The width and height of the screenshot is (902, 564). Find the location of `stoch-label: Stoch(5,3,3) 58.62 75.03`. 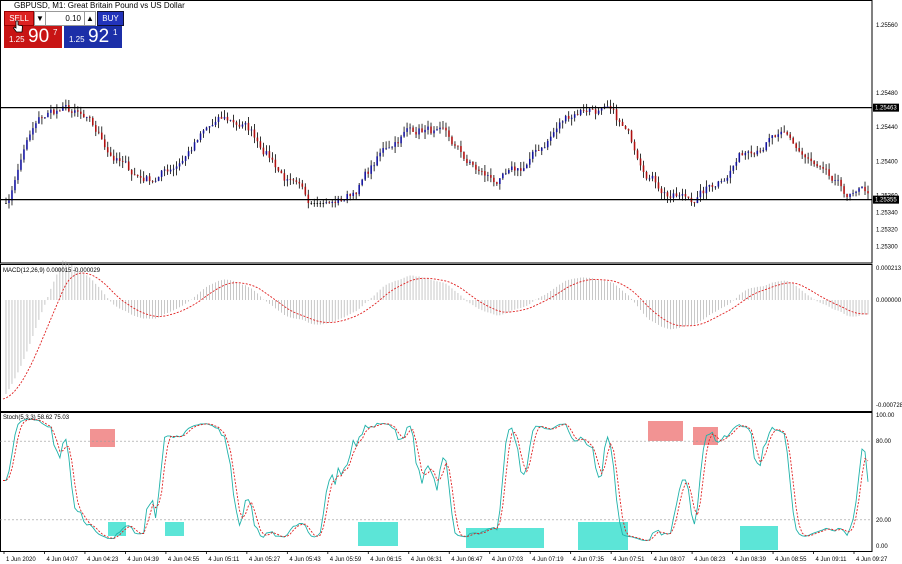

stoch-label: Stoch(5,3,3) 58.62 75.03 is located at coordinates (36, 418).